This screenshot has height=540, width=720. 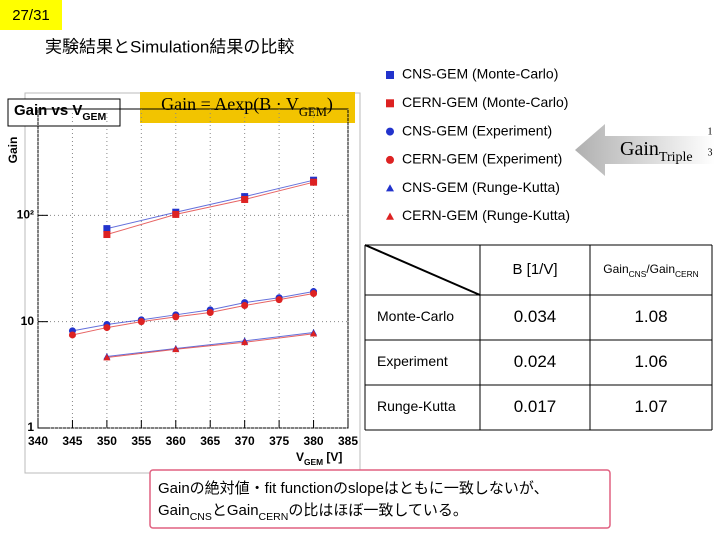 I want to click on legend-label: CERN-GEM (Runge-Kutta), so click(x=486, y=215).